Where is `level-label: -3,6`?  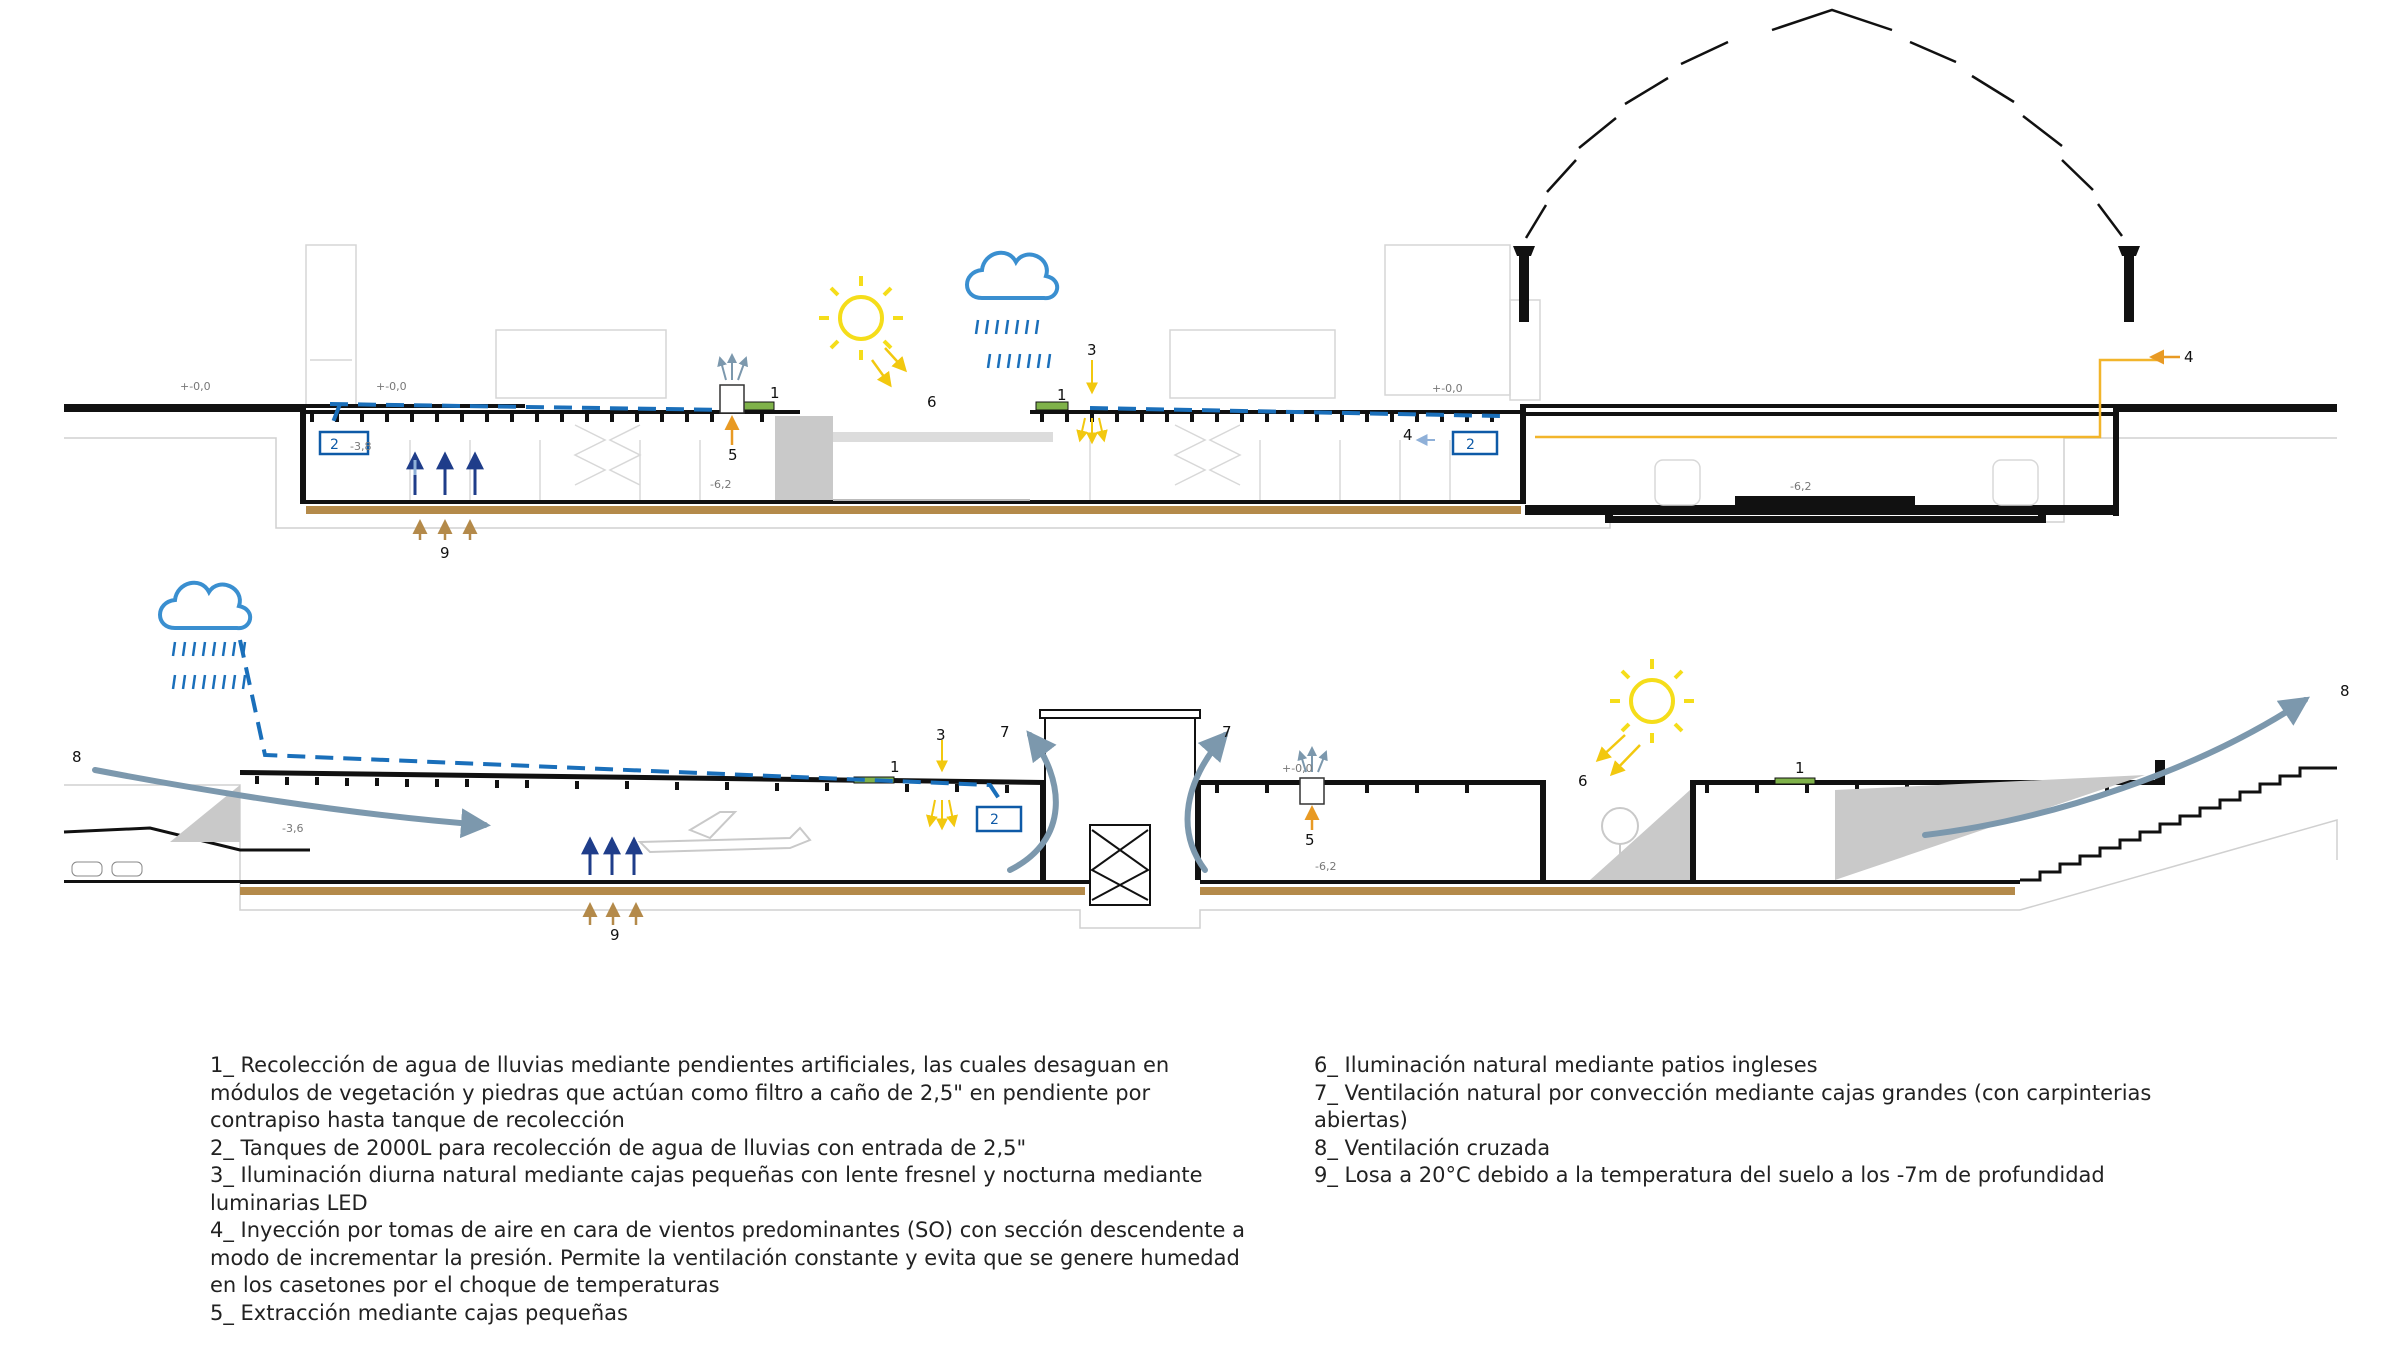 level-label: -3,6 is located at coordinates (292, 828).